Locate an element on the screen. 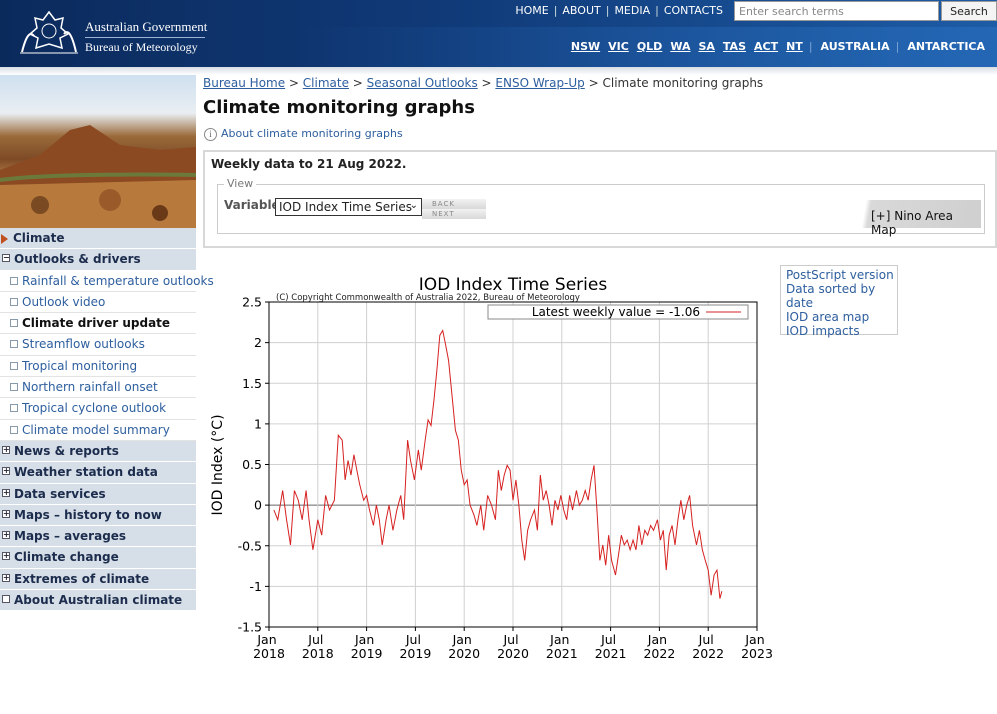  nav-item: Climate driver update is located at coordinates (98, 324).